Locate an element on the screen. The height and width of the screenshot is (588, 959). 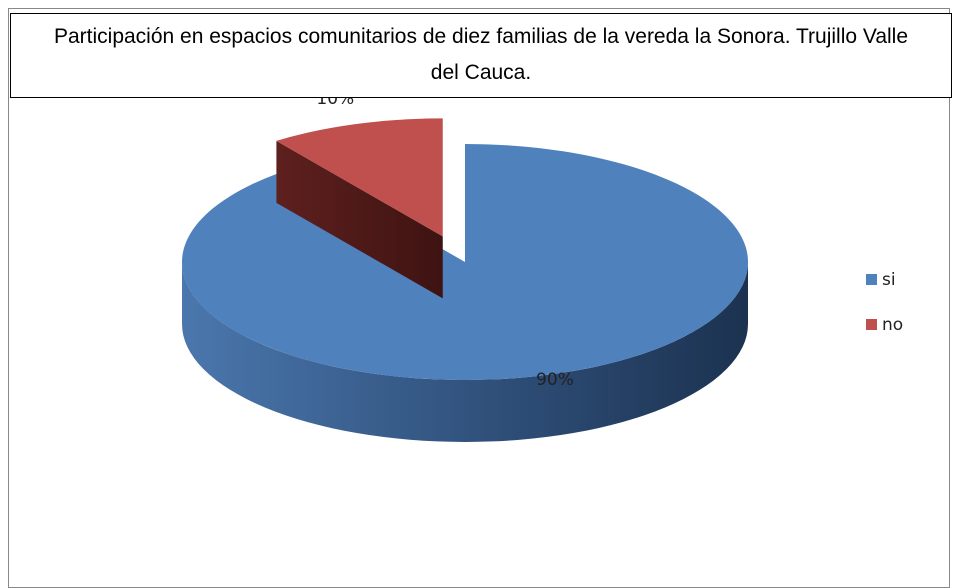
pie-slice-side is located at coordinates (359, 219).